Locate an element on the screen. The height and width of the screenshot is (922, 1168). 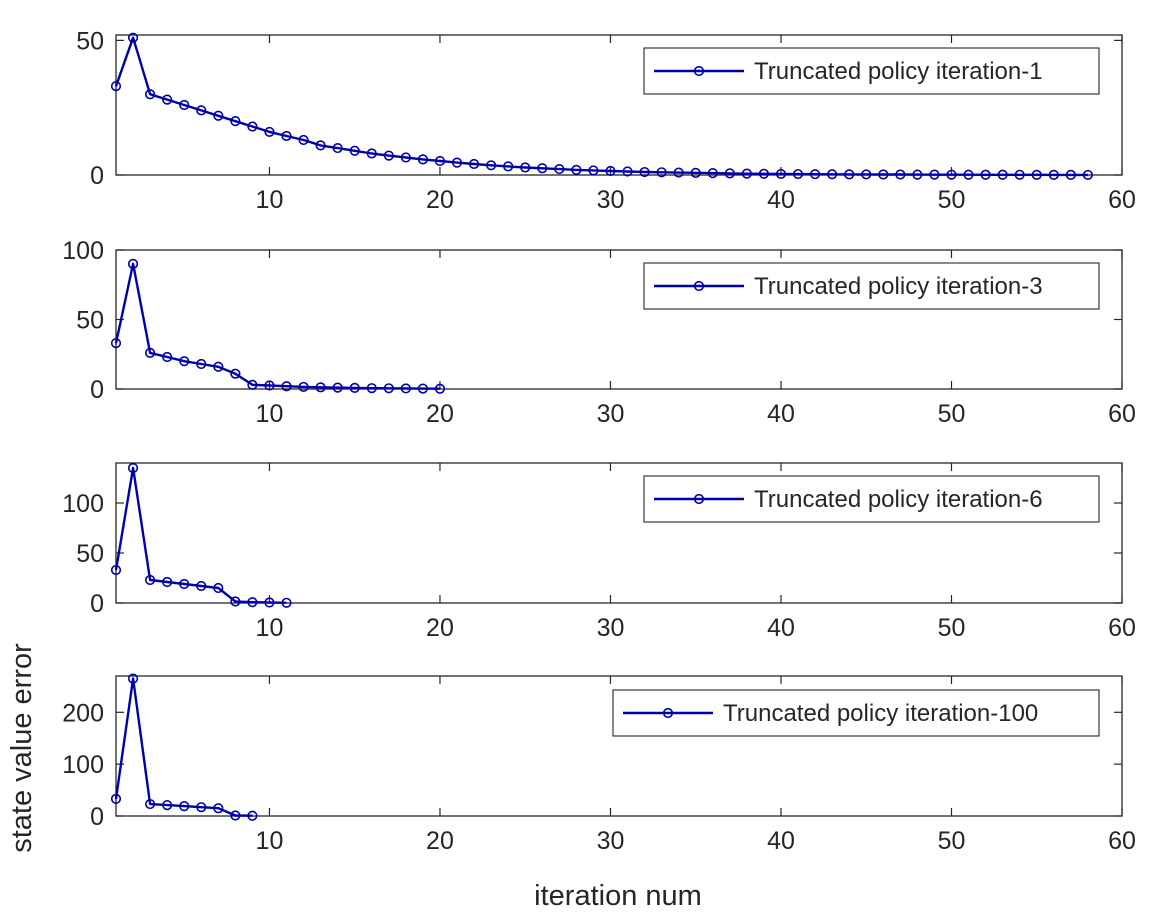
x-axis-label: iteration num is located at coordinates (618, 896).